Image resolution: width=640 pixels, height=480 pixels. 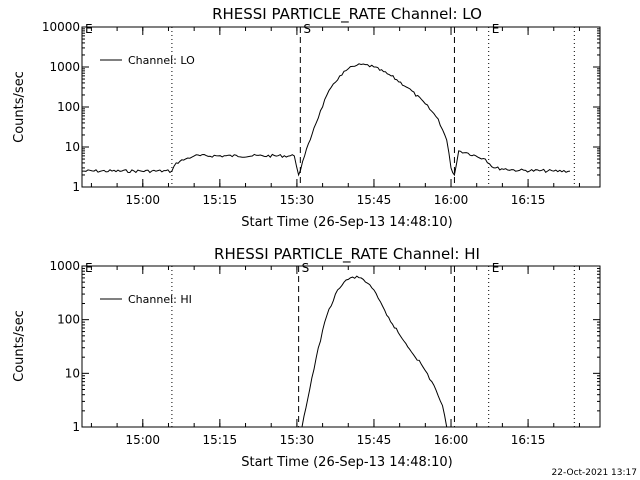 What do you see at coordinates (347, 254) in the screenshot?
I see `chart-title: RHESSI PARTICLE_RATE Channel: HI` at bounding box center [347, 254].